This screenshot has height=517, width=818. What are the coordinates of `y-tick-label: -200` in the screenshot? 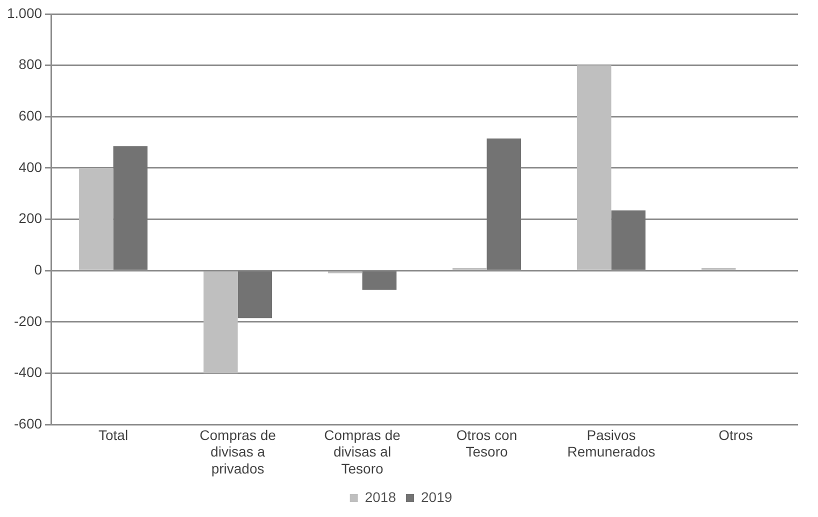 It's located at (28, 320).